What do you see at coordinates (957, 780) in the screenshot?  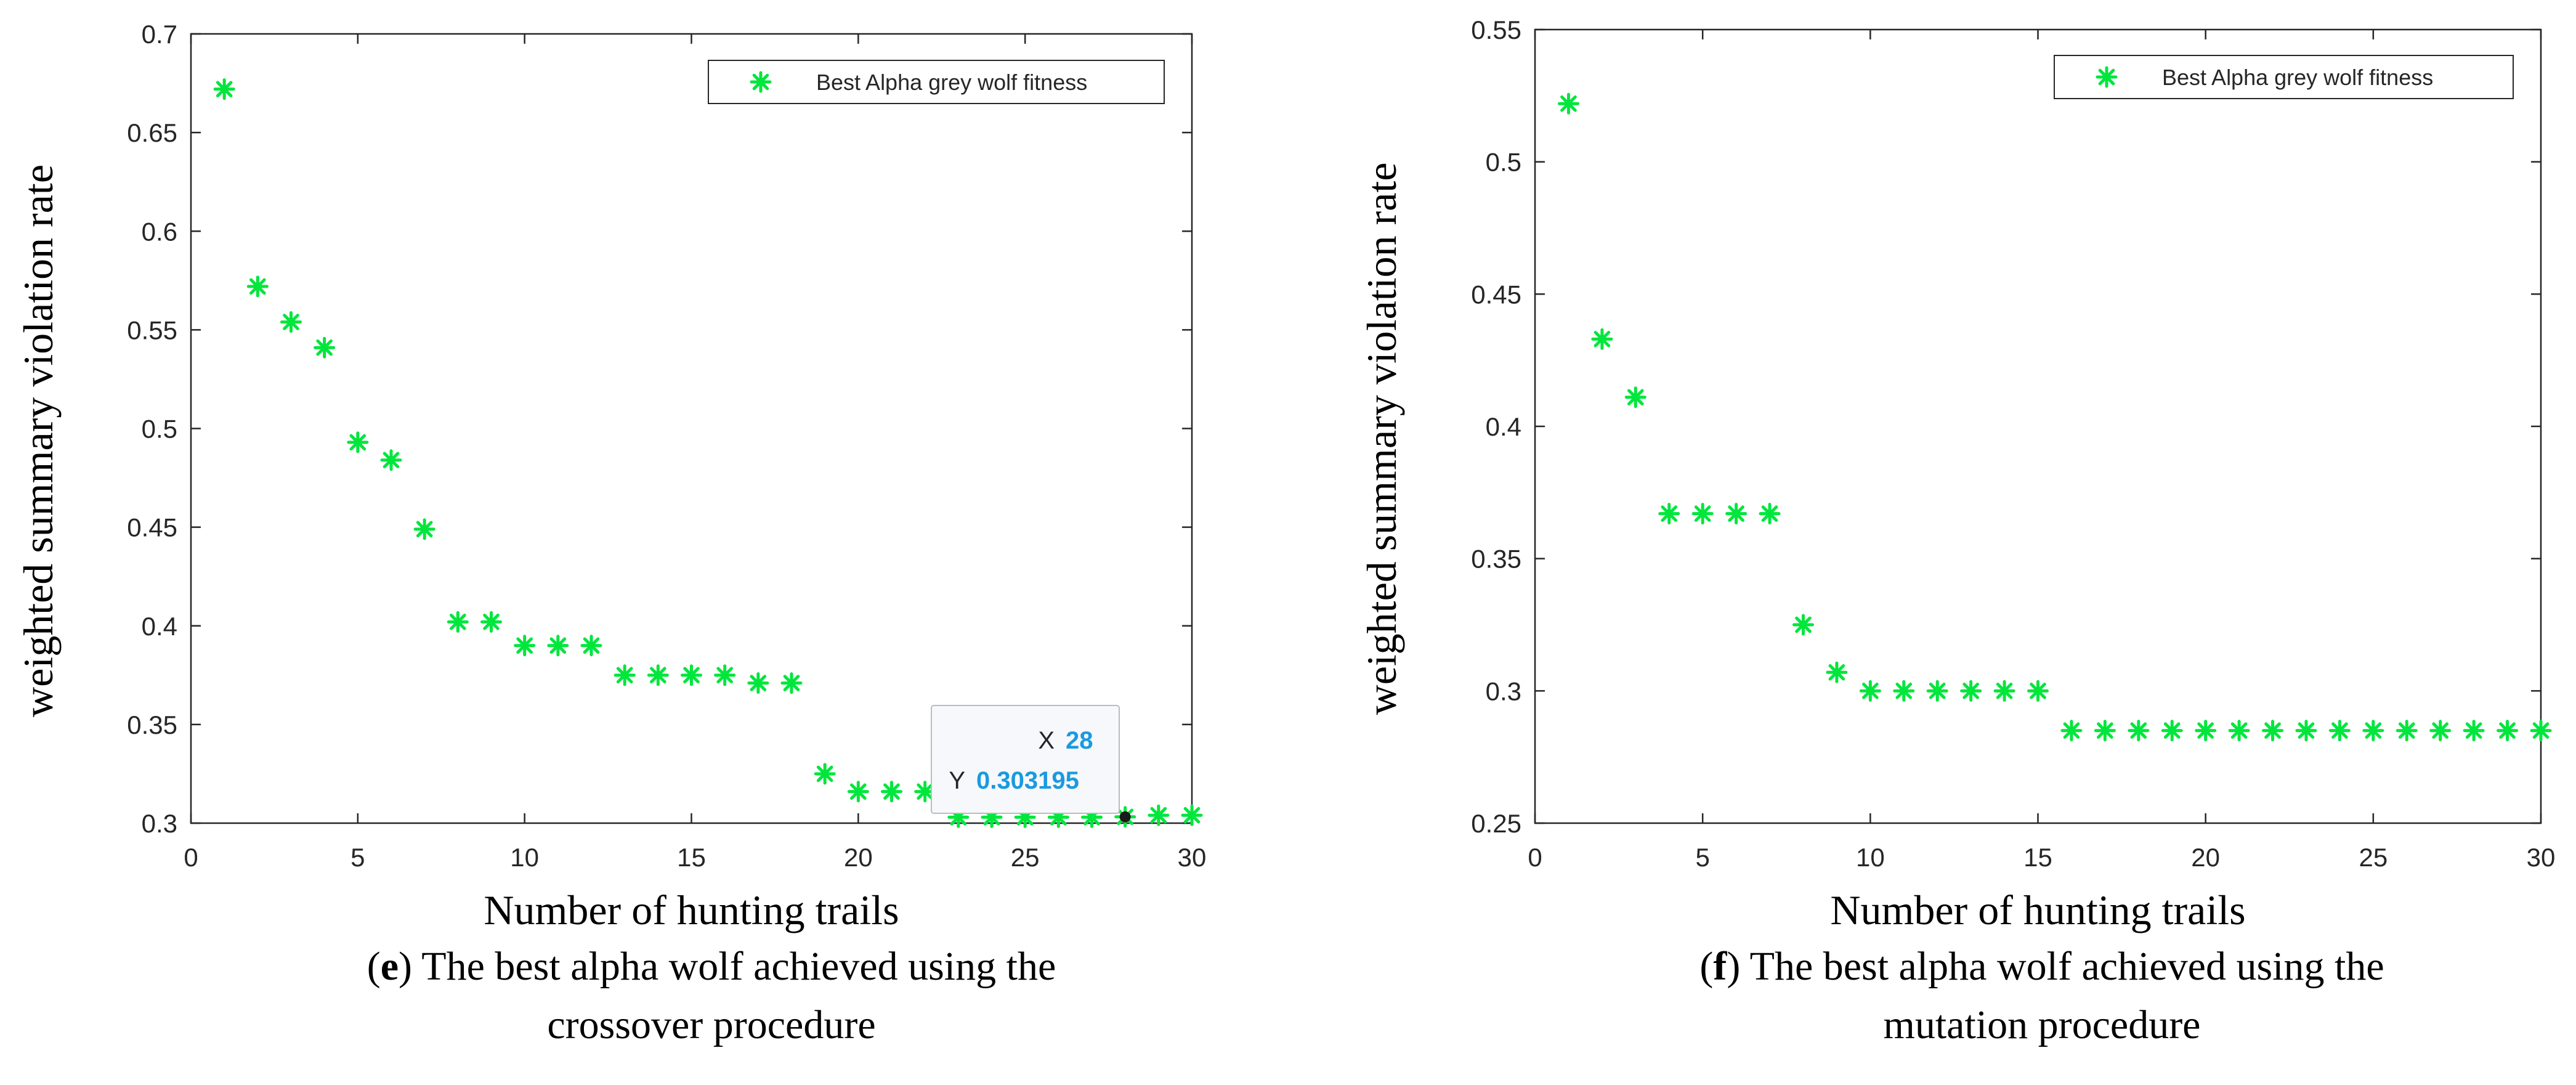 I see `datatip-y-label: Y` at bounding box center [957, 780].